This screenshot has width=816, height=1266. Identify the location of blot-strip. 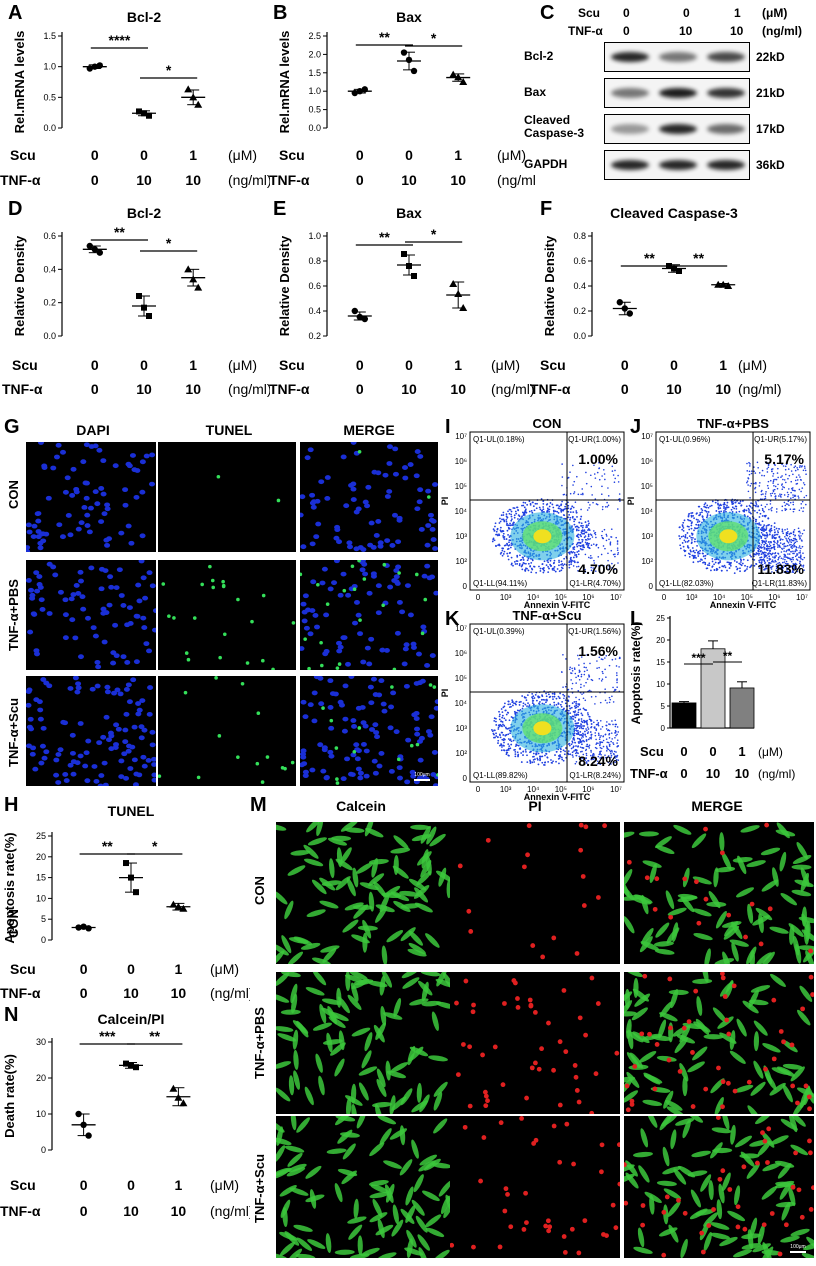
(677, 93).